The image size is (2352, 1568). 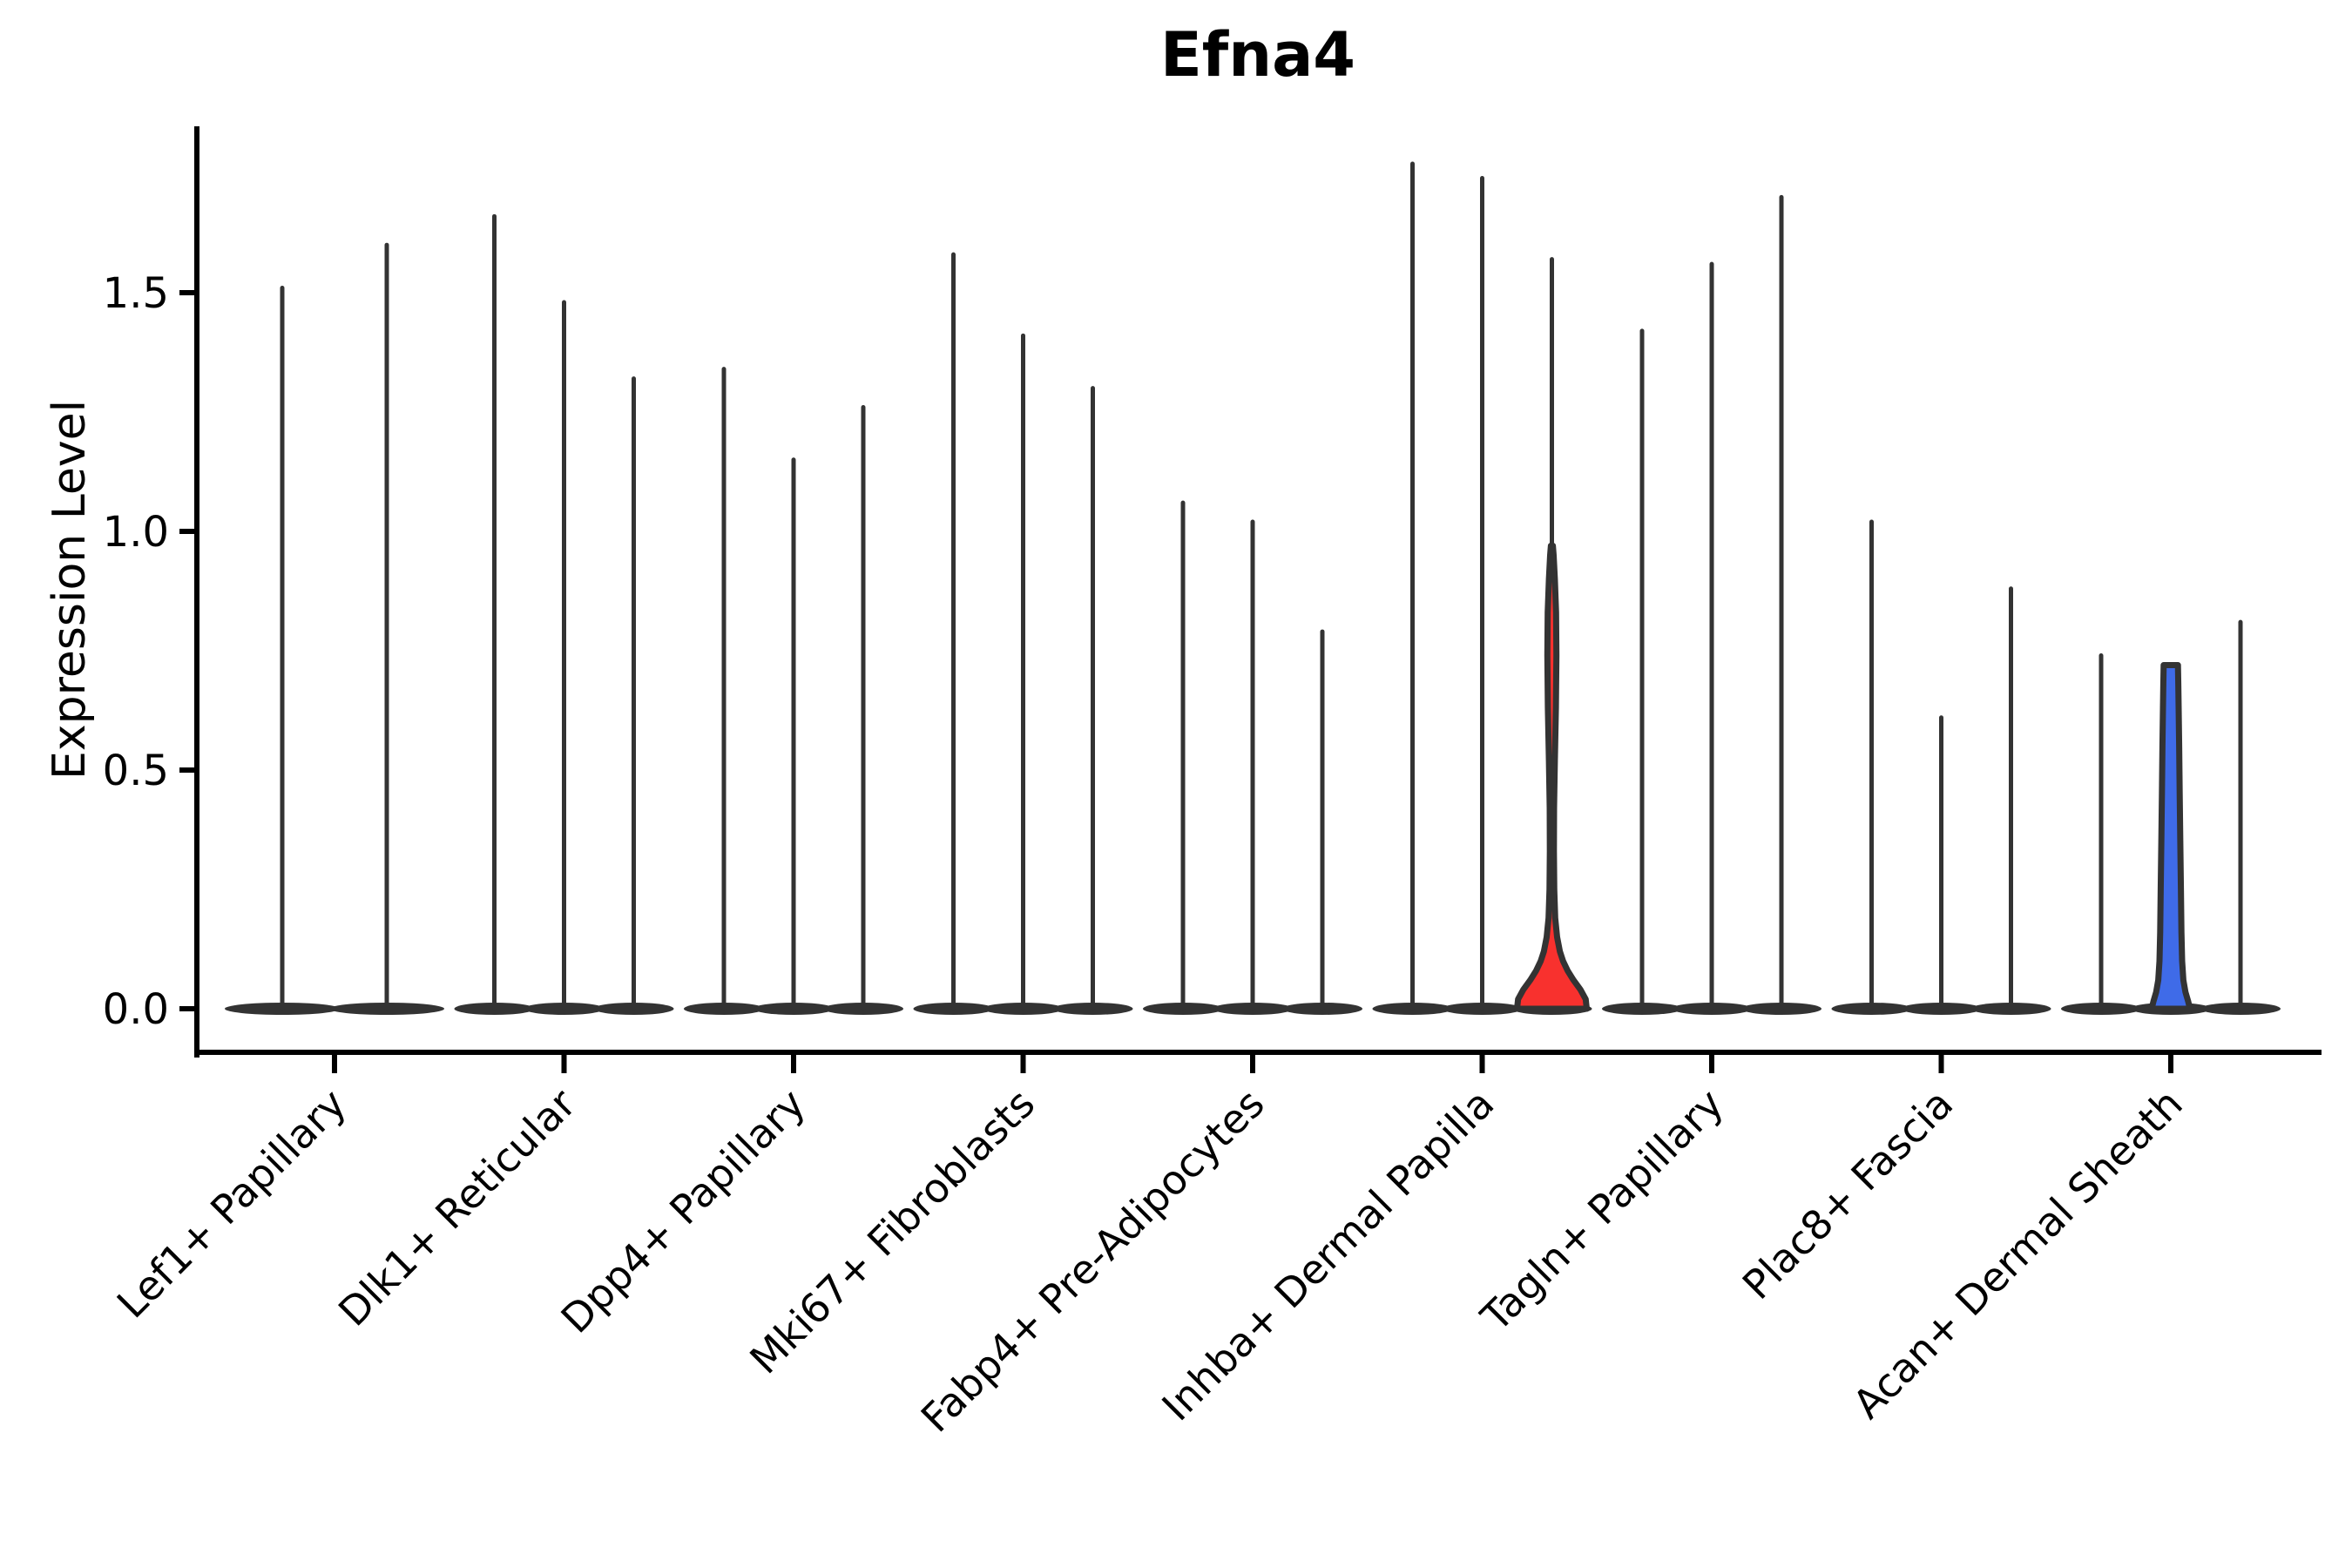 I want to click on x-axis-label: Dpp4+ Papillary, so click(x=683, y=1211).